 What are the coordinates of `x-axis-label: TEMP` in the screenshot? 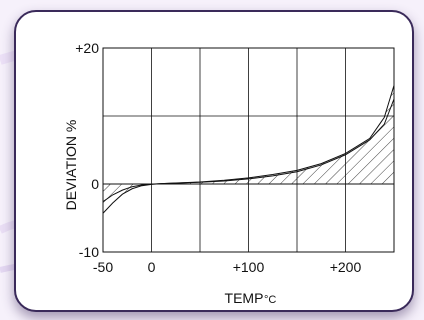 It's located at (244, 298).